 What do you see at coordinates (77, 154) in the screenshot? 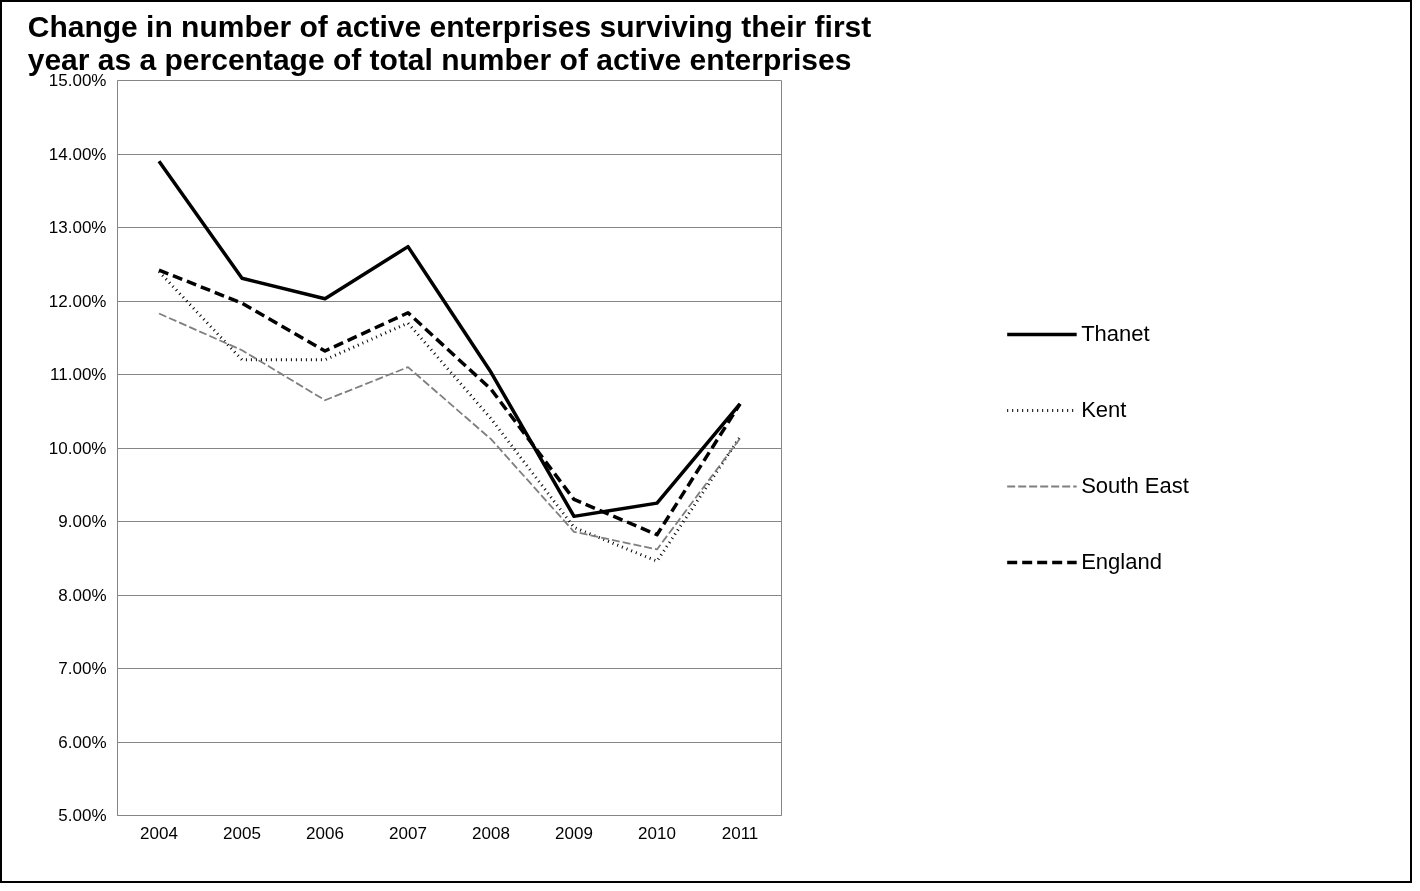
I see `y-tick-label: 14.00%` at bounding box center [77, 154].